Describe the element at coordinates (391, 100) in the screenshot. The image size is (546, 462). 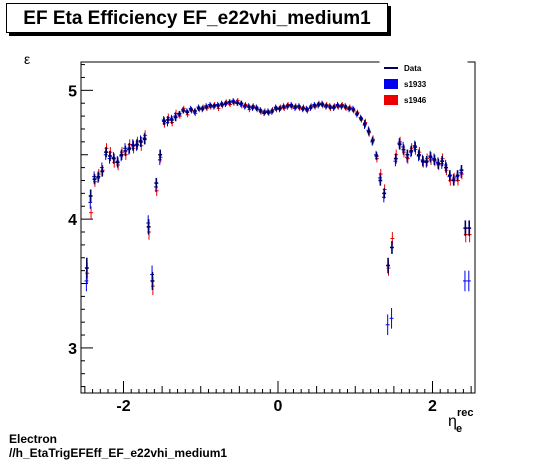
I see `legend-marker-s1946` at that location.